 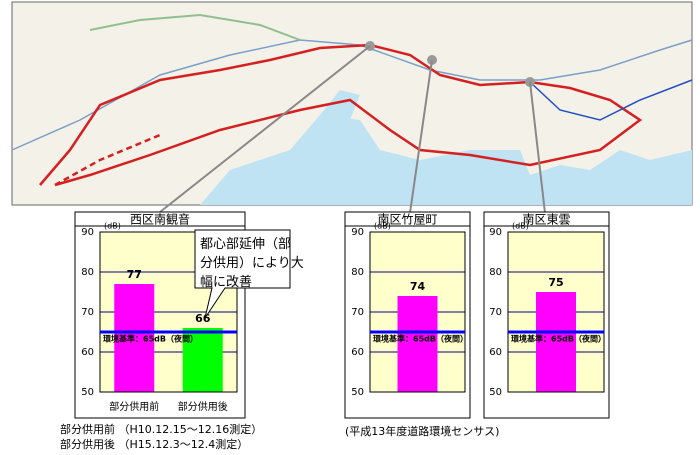 I want to click on note: 部分供用前 （H10.12.15～12.16測定）, so click(x=161, y=429).